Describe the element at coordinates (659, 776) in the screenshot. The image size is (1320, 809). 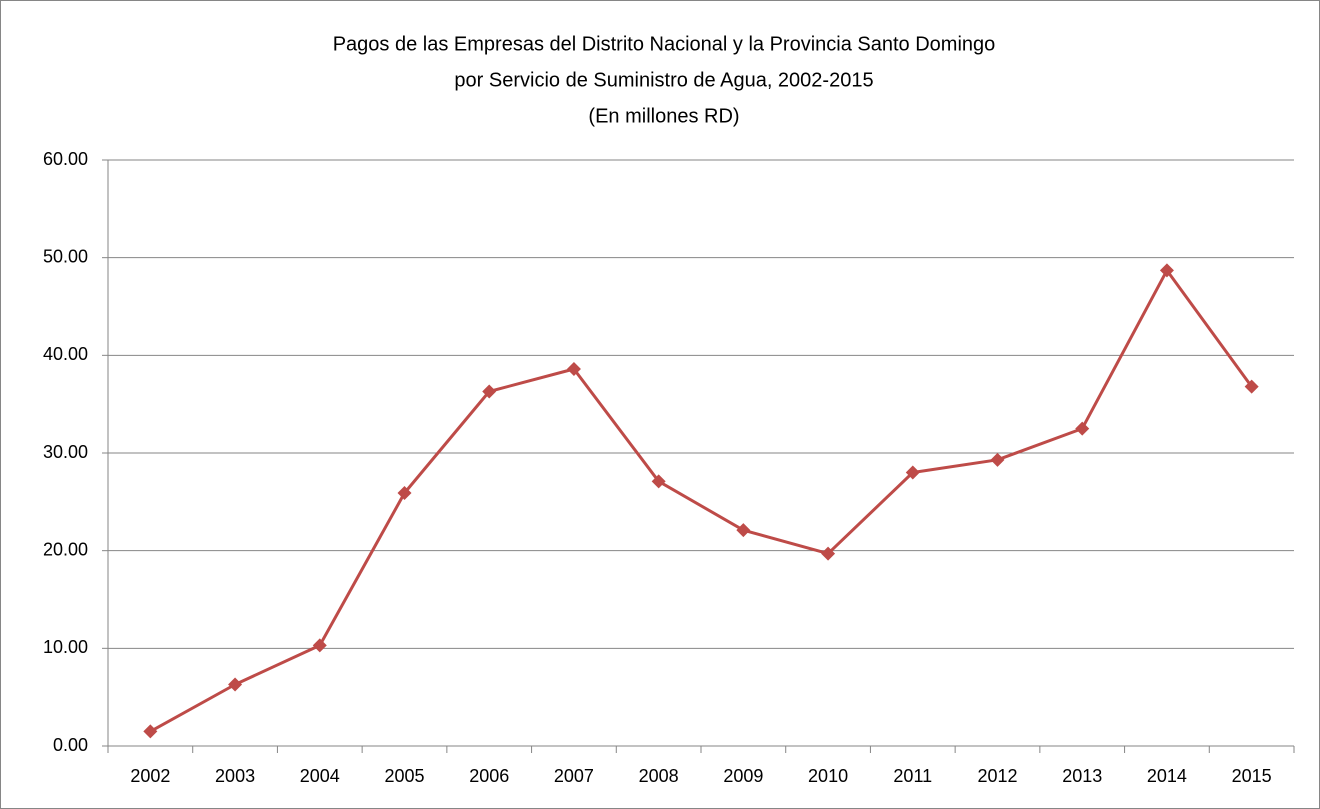
I see `x-tick-label: 2008` at that location.